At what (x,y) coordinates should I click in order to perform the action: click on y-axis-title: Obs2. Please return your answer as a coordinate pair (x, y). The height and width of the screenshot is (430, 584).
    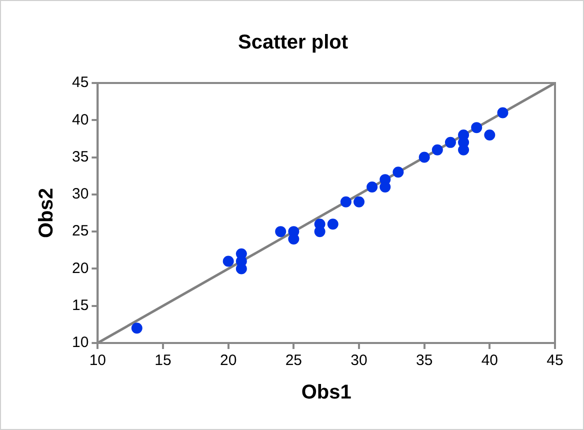
    Looking at the image, I should click on (47, 213).